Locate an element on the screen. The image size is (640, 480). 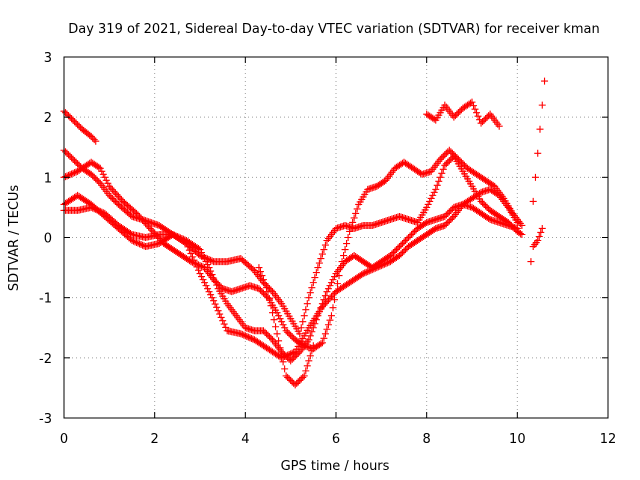
x-axis-label: GPS time / hours is located at coordinates (335, 466).